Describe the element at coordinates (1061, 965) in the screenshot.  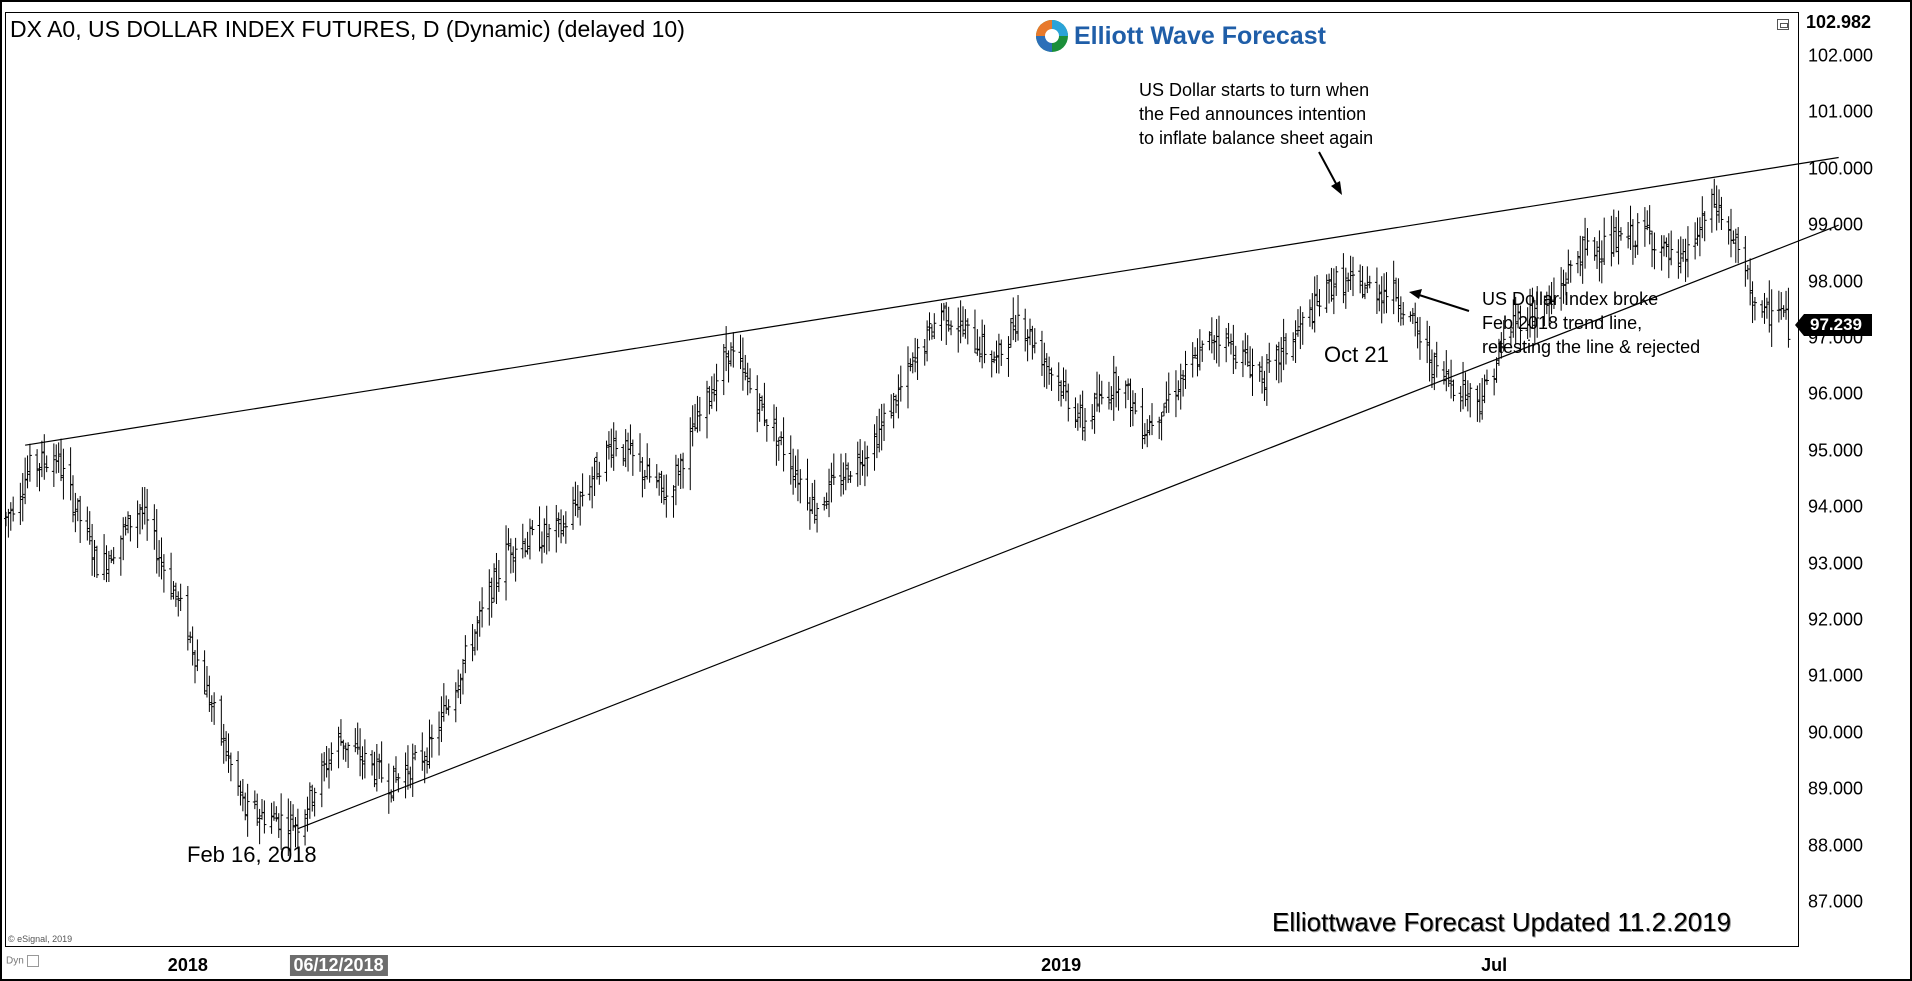
I see `x-tick-label: 2019` at that location.